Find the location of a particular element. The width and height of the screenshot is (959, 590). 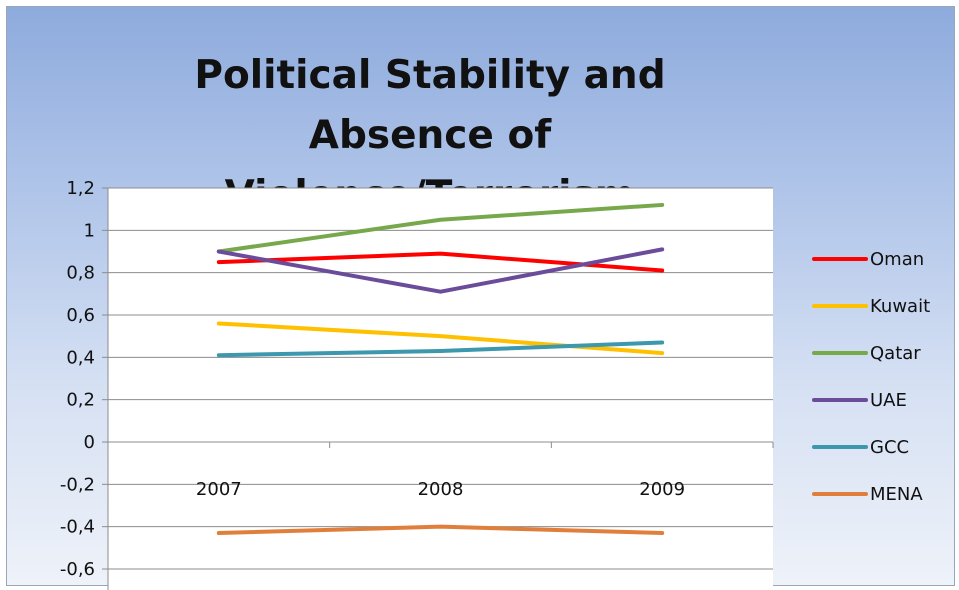

legend: Oman Kuwait Qatar UAE GCC MENA is located at coordinates (871, 377).